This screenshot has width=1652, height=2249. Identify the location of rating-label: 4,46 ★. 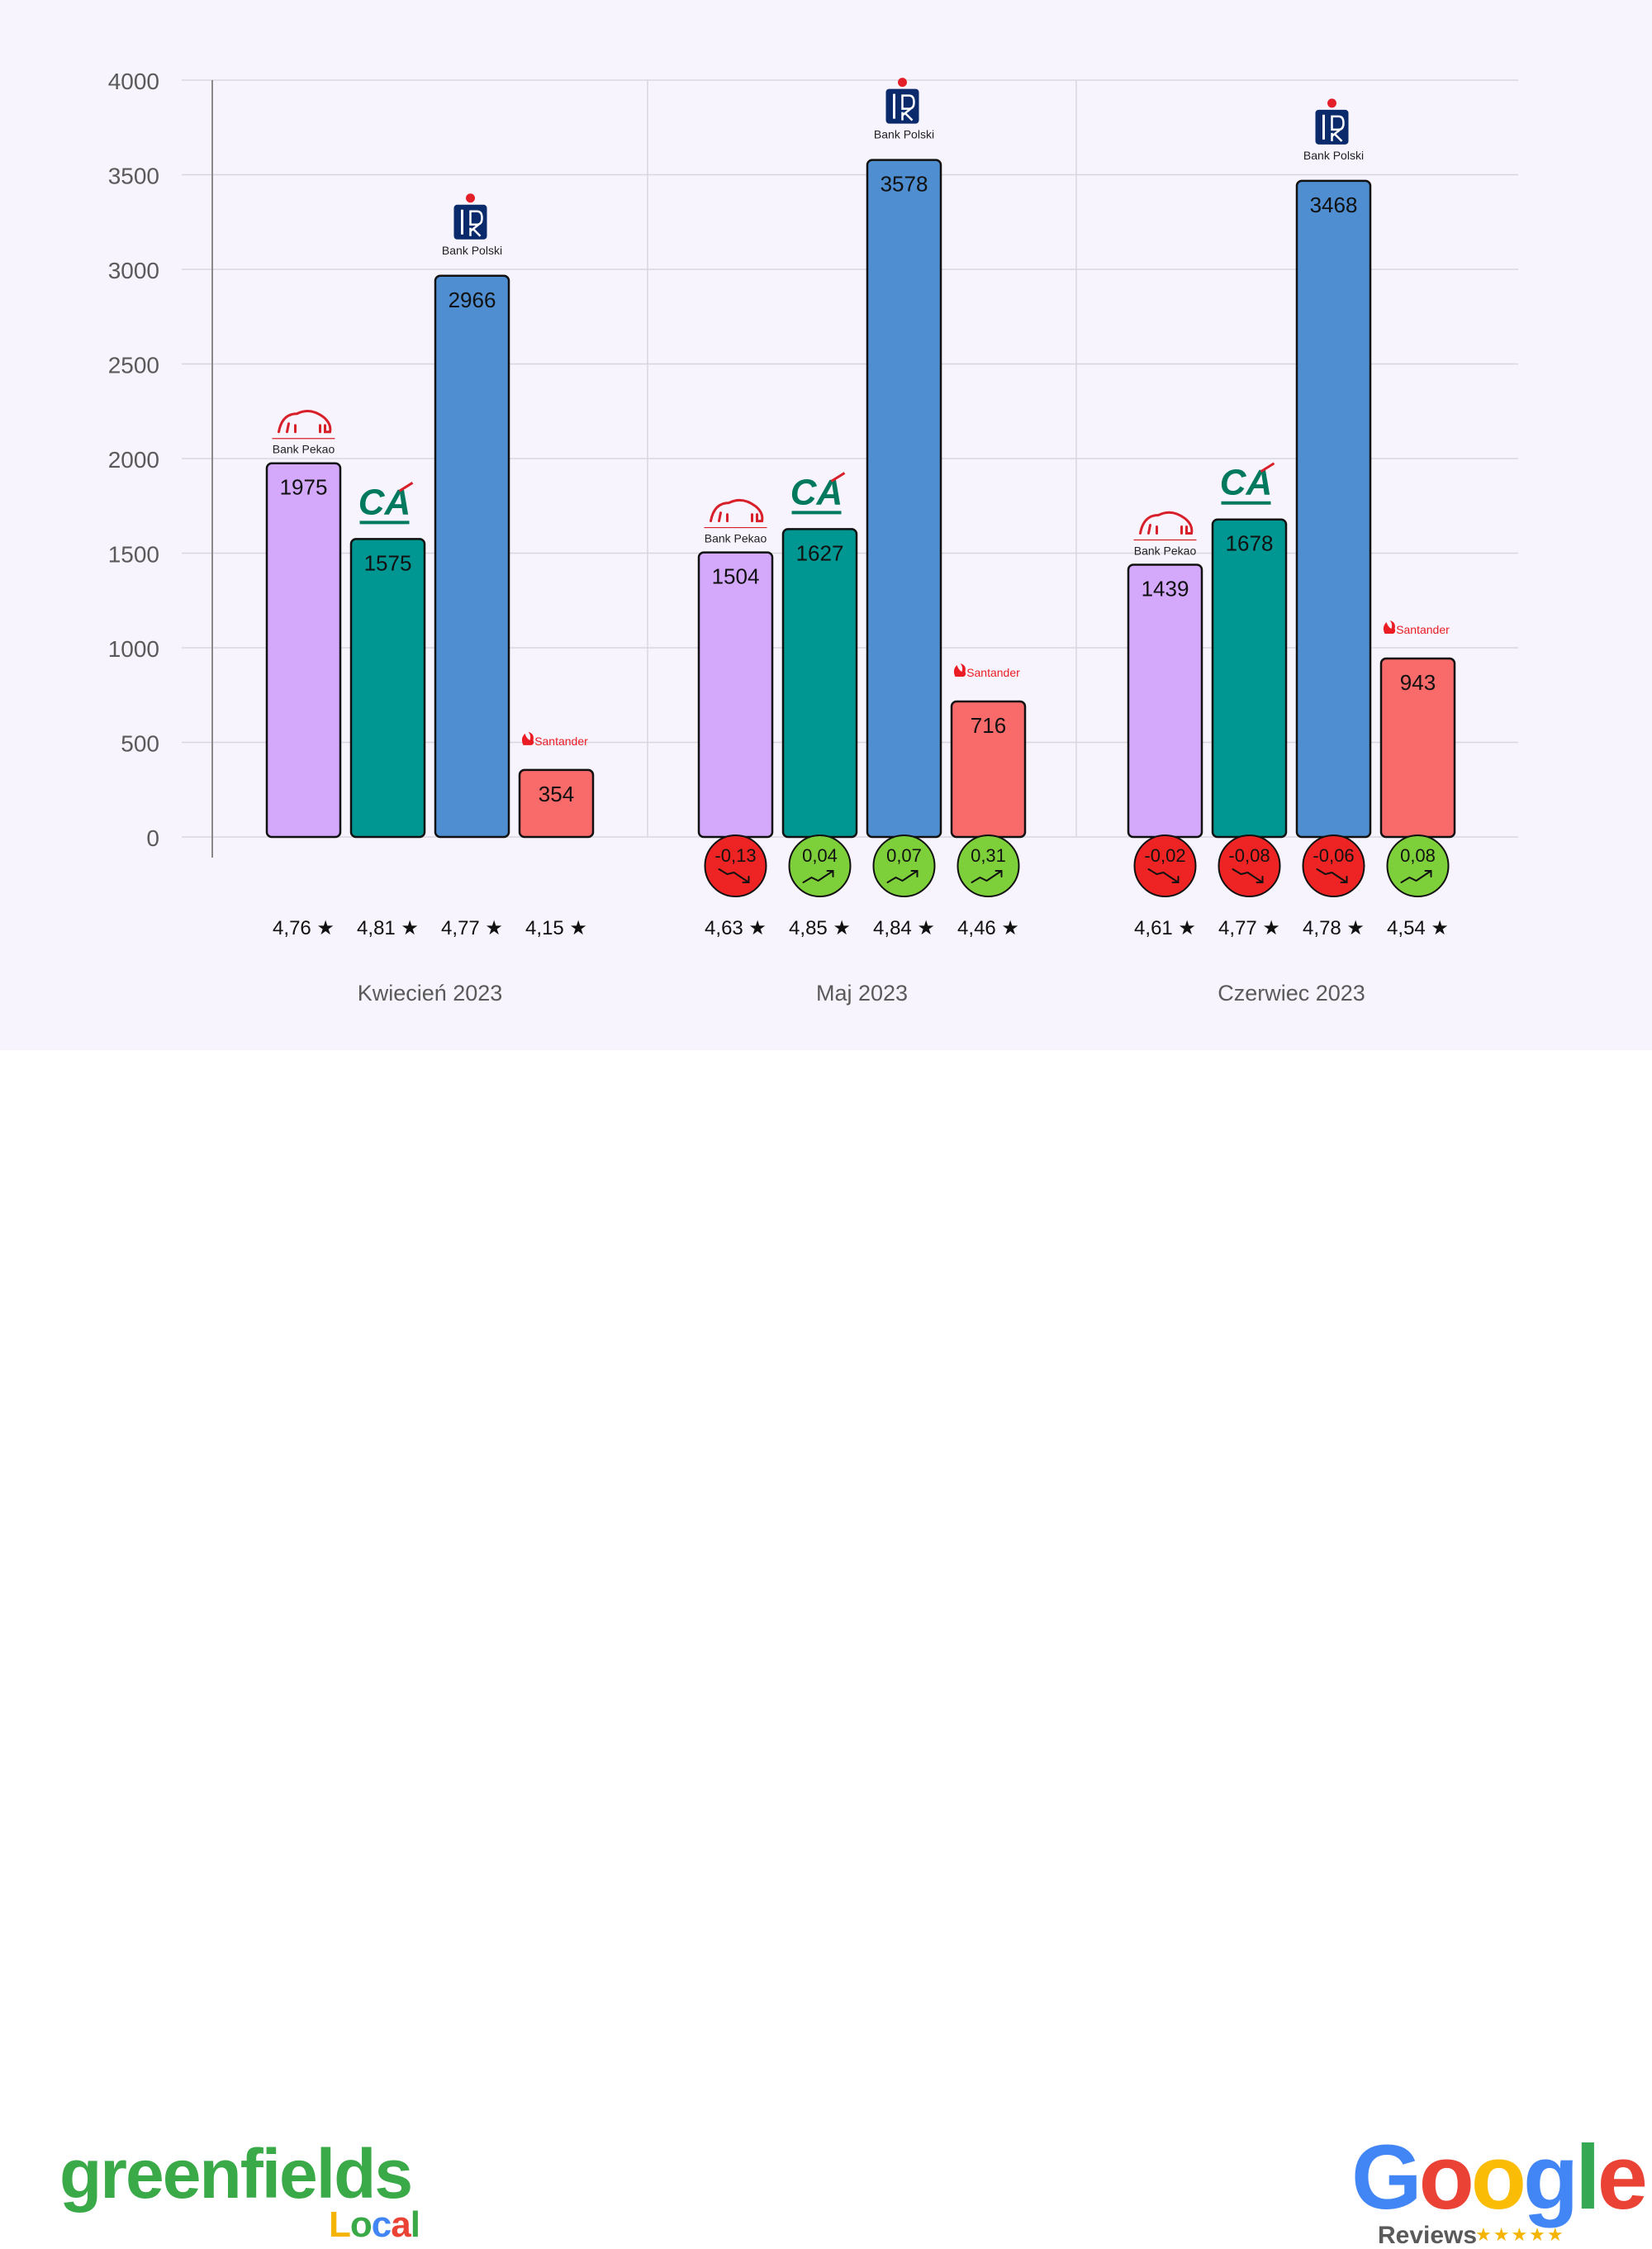
(988, 928).